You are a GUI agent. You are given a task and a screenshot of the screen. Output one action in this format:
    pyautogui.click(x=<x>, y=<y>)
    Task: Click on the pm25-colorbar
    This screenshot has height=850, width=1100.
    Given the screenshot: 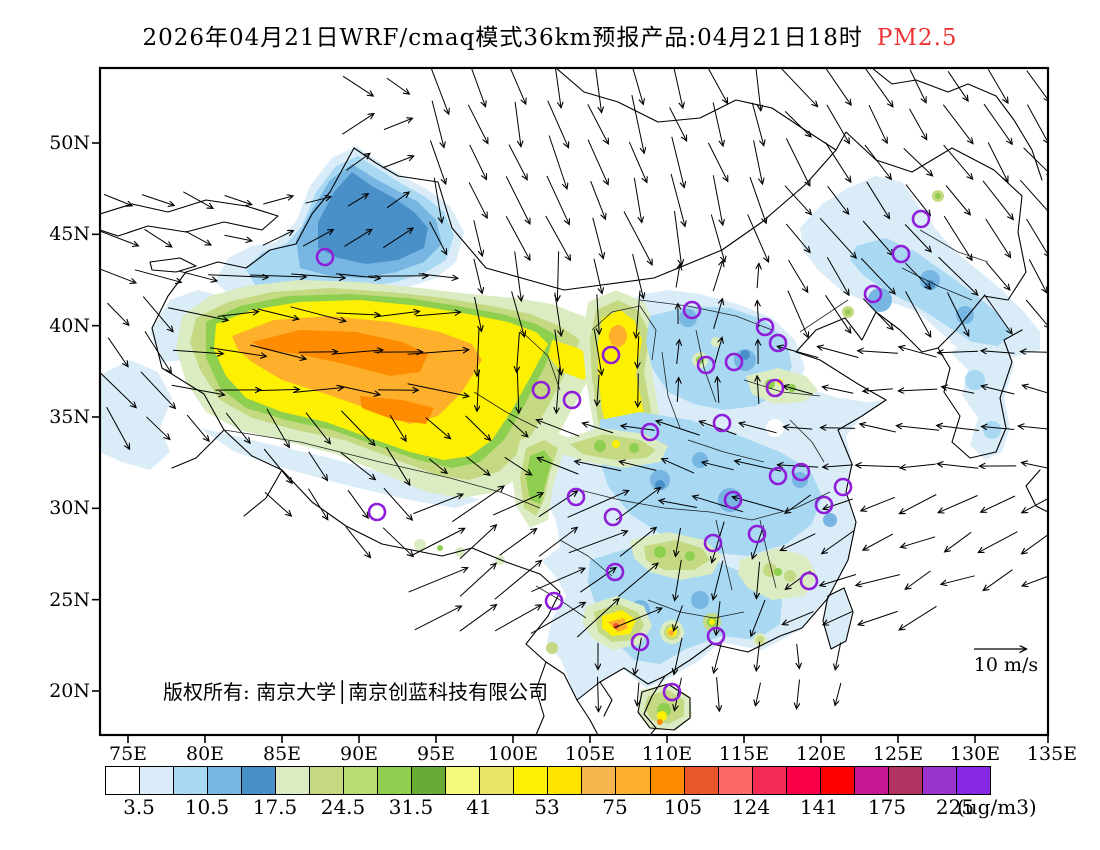 What is the action you would take?
    pyautogui.click(x=548, y=780)
    